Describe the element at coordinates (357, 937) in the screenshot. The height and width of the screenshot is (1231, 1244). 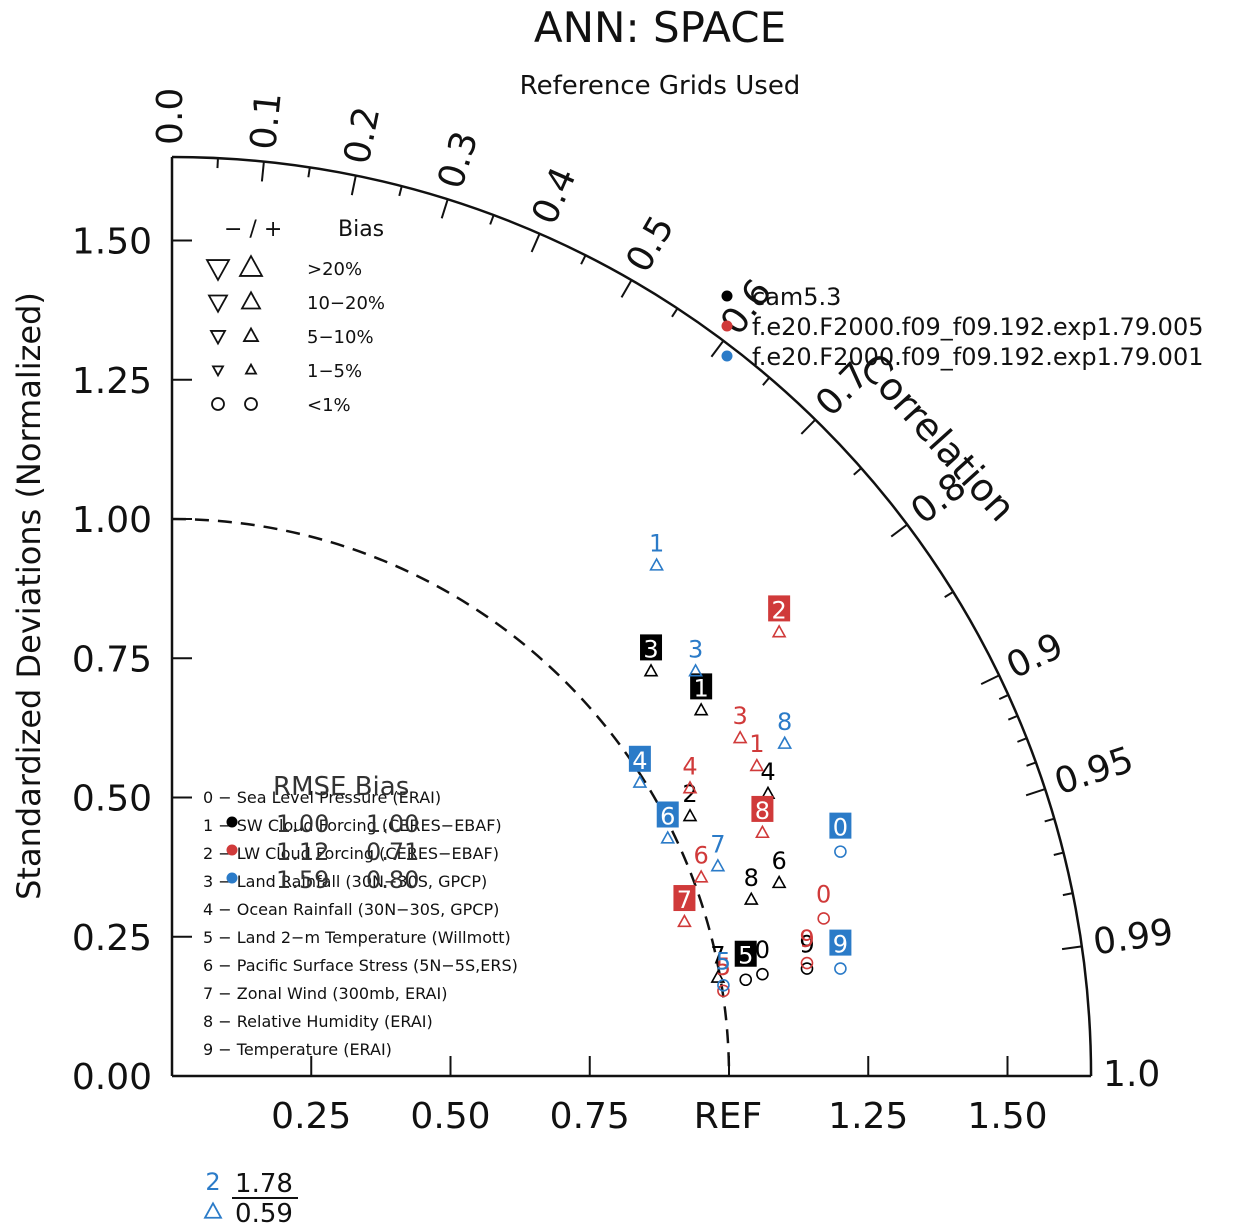
I see `variable-legend-item: 5 − Land 2−m Temperature (Willmott)` at that location.